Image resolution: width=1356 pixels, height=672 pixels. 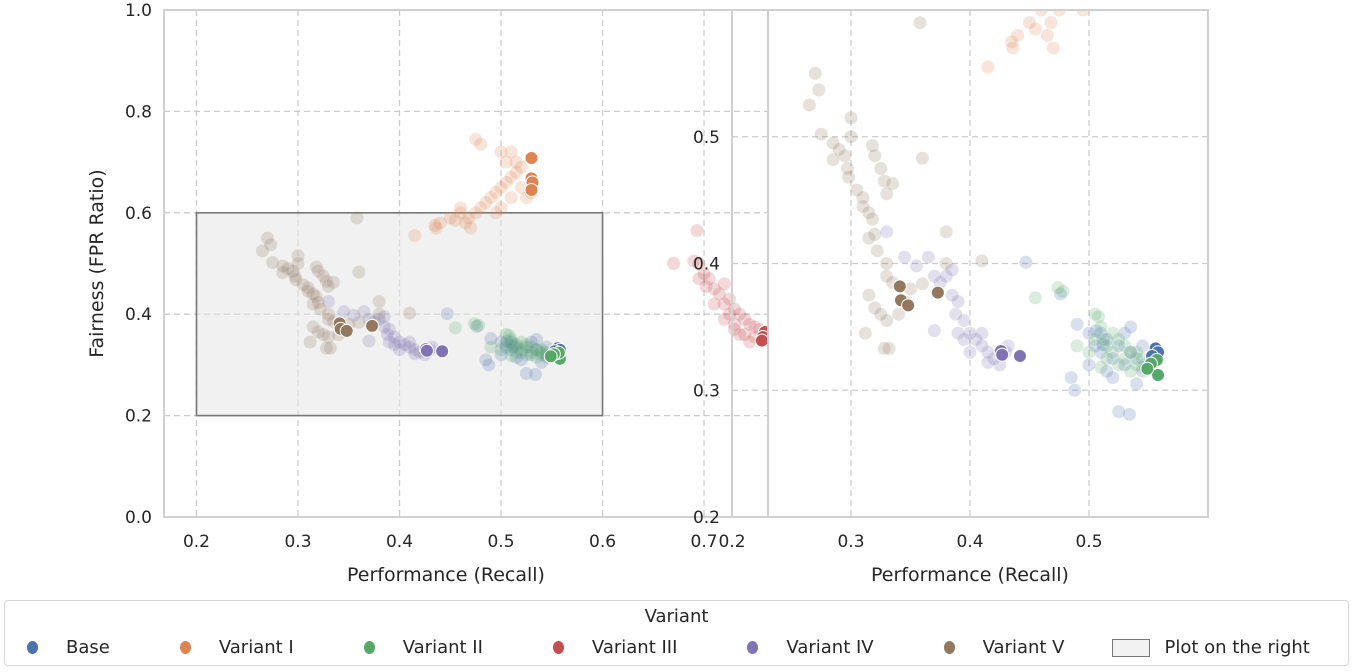 What do you see at coordinates (969, 647) in the screenshot?
I see `legend-item-variant-v: Variant V` at bounding box center [969, 647].